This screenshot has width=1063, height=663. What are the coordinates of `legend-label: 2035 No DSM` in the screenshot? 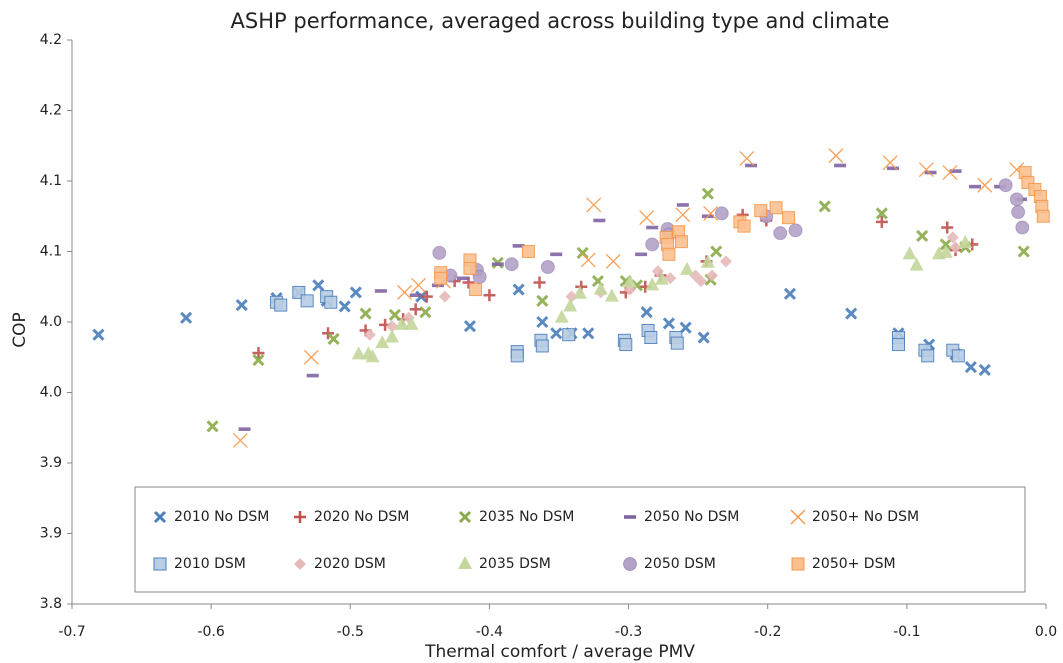 It's located at (526, 517).